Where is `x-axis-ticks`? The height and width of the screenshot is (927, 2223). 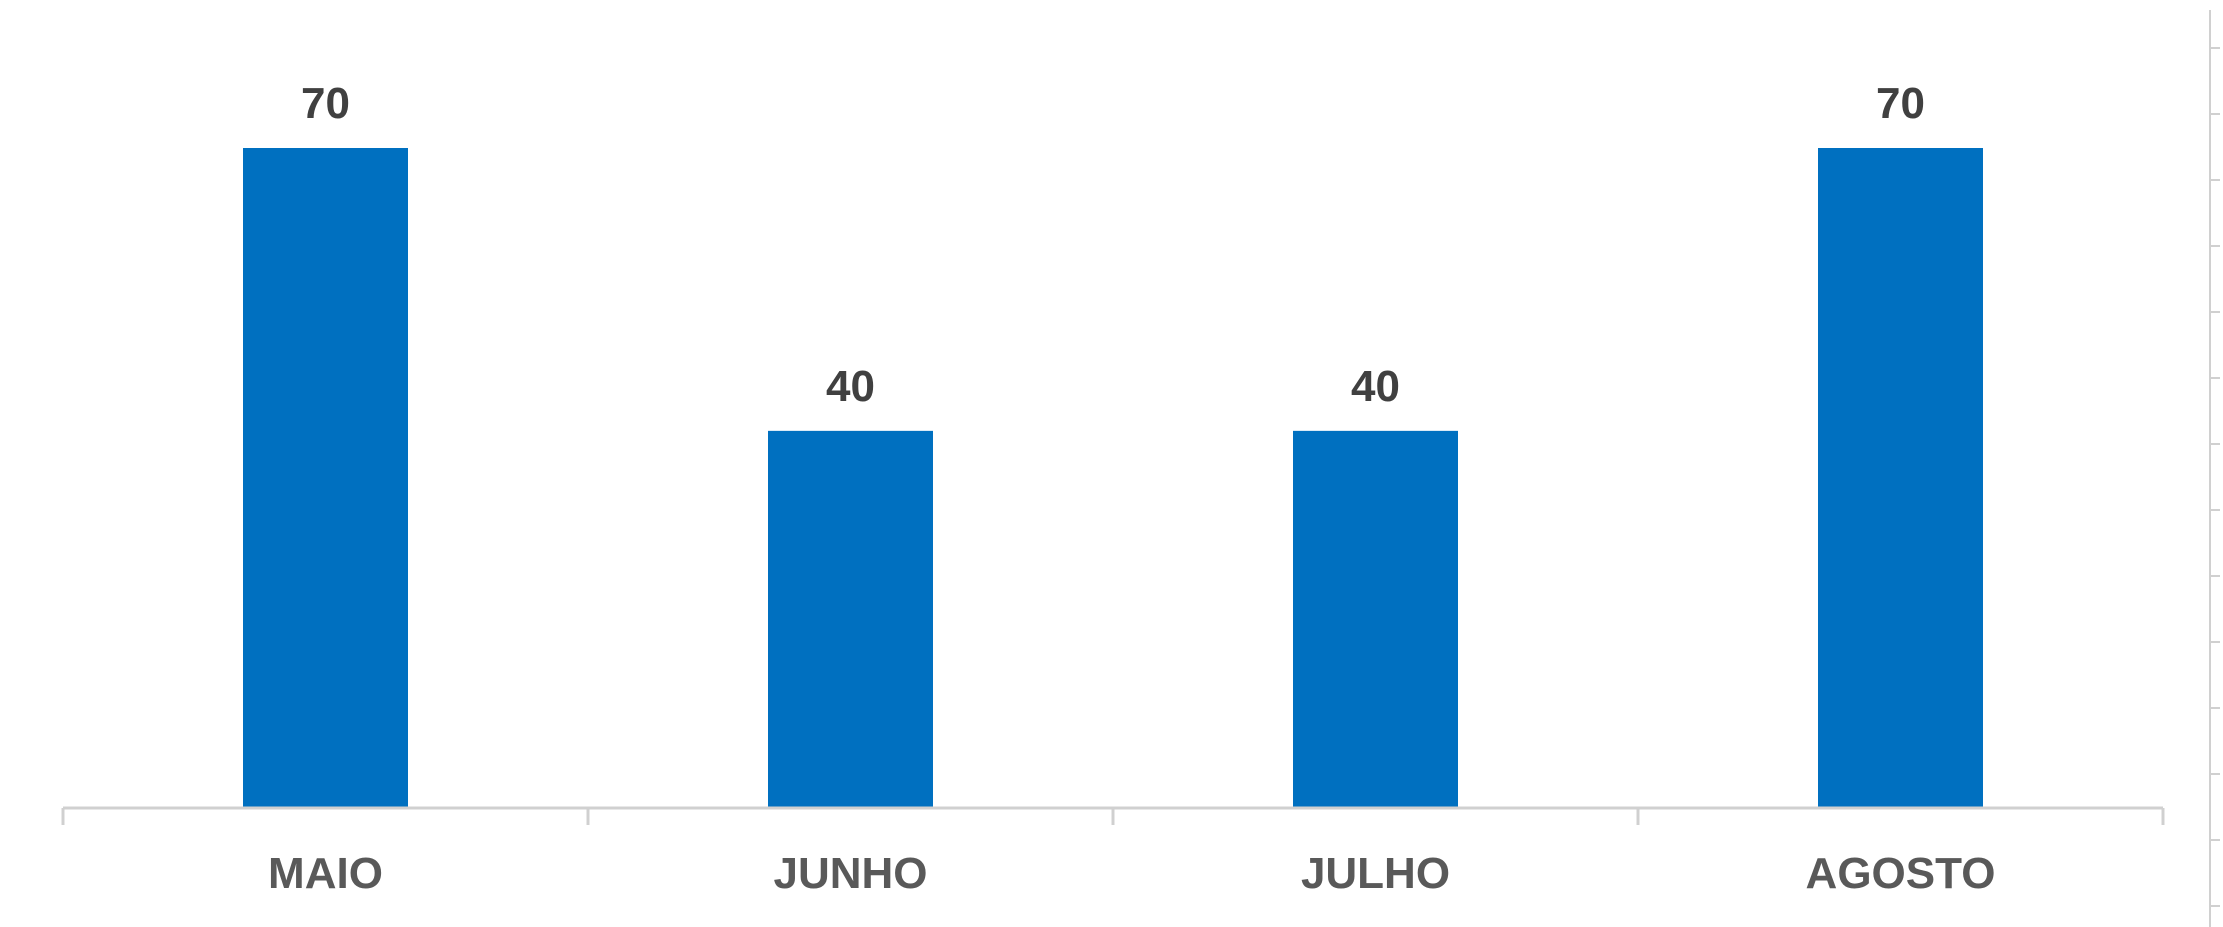
x-axis-ticks is located at coordinates (1113, 816).